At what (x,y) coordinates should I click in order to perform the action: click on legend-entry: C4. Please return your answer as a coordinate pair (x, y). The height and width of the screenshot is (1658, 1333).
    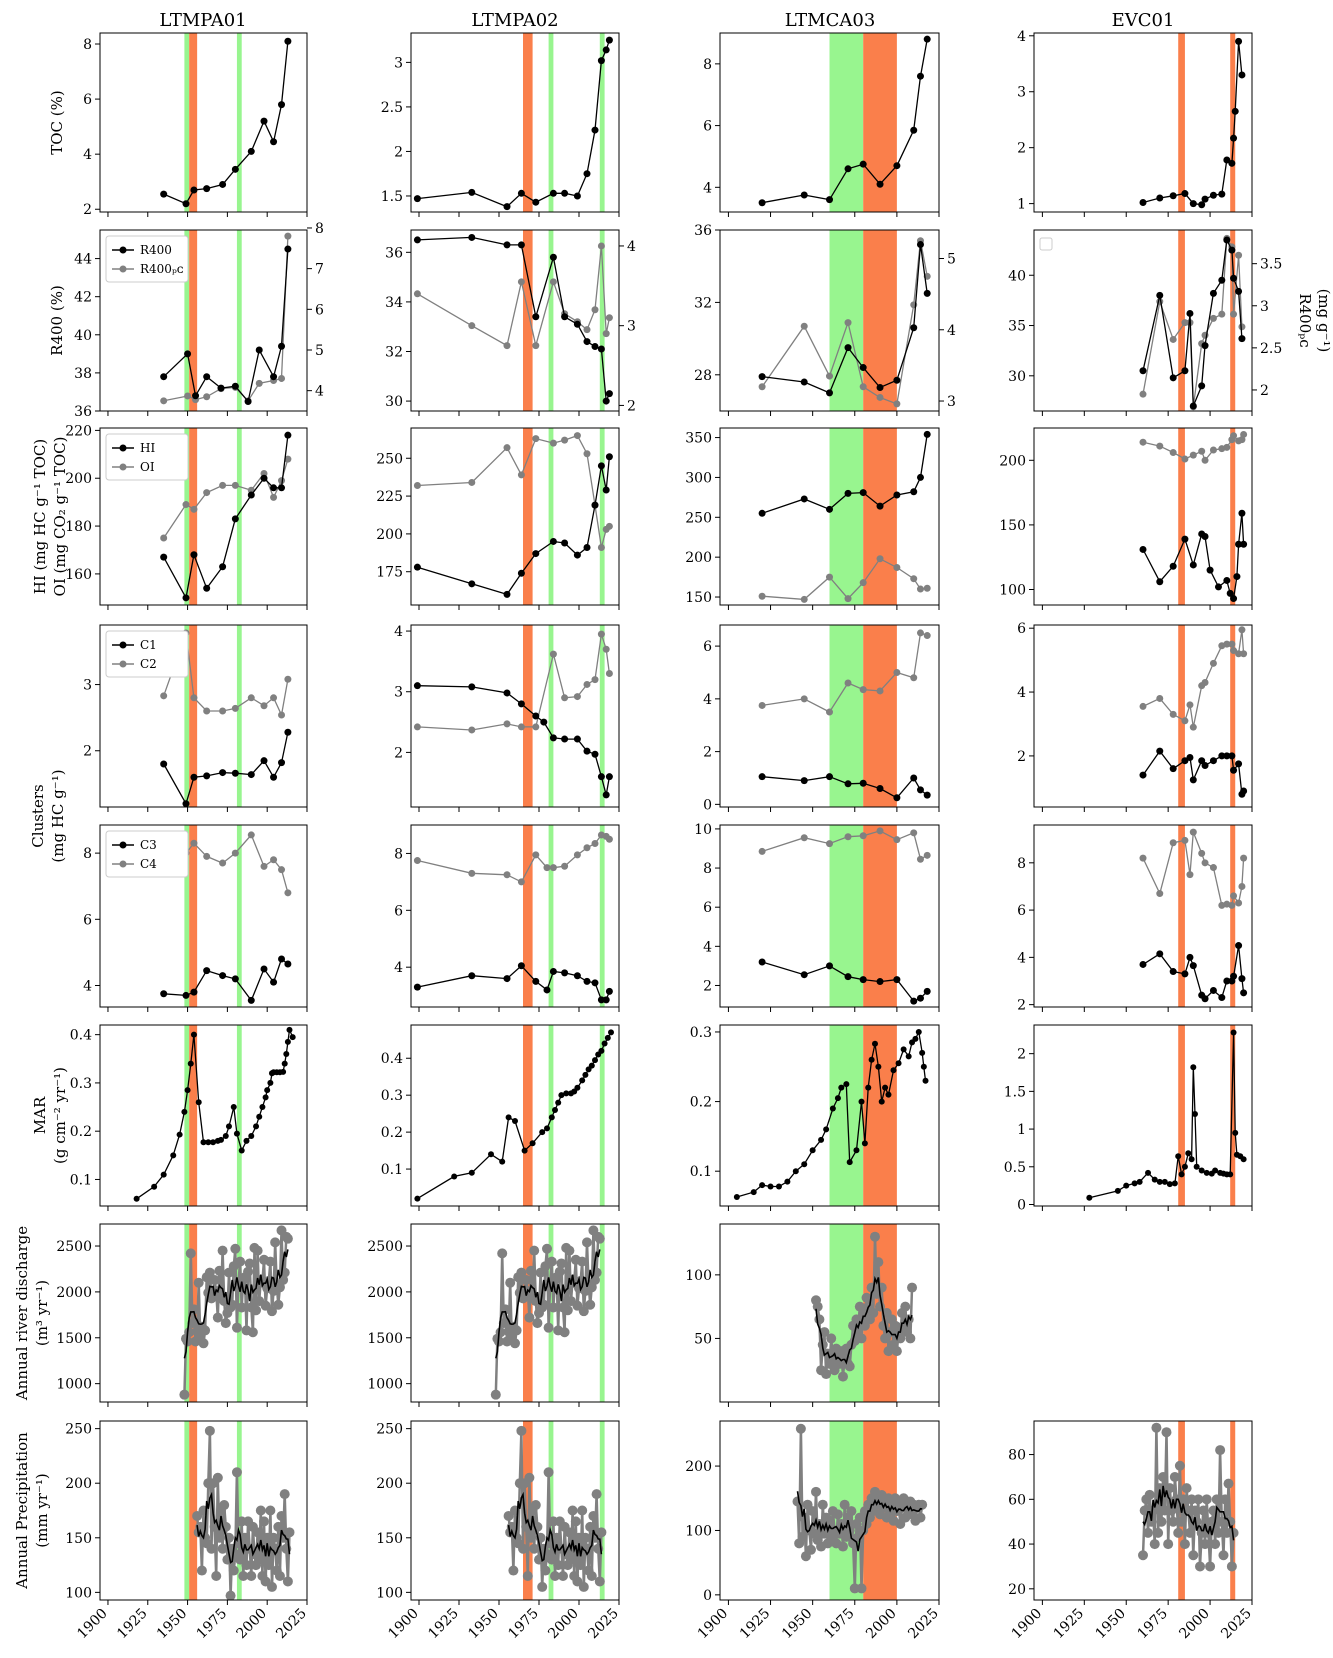
    Looking at the image, I should click on (148, 864).